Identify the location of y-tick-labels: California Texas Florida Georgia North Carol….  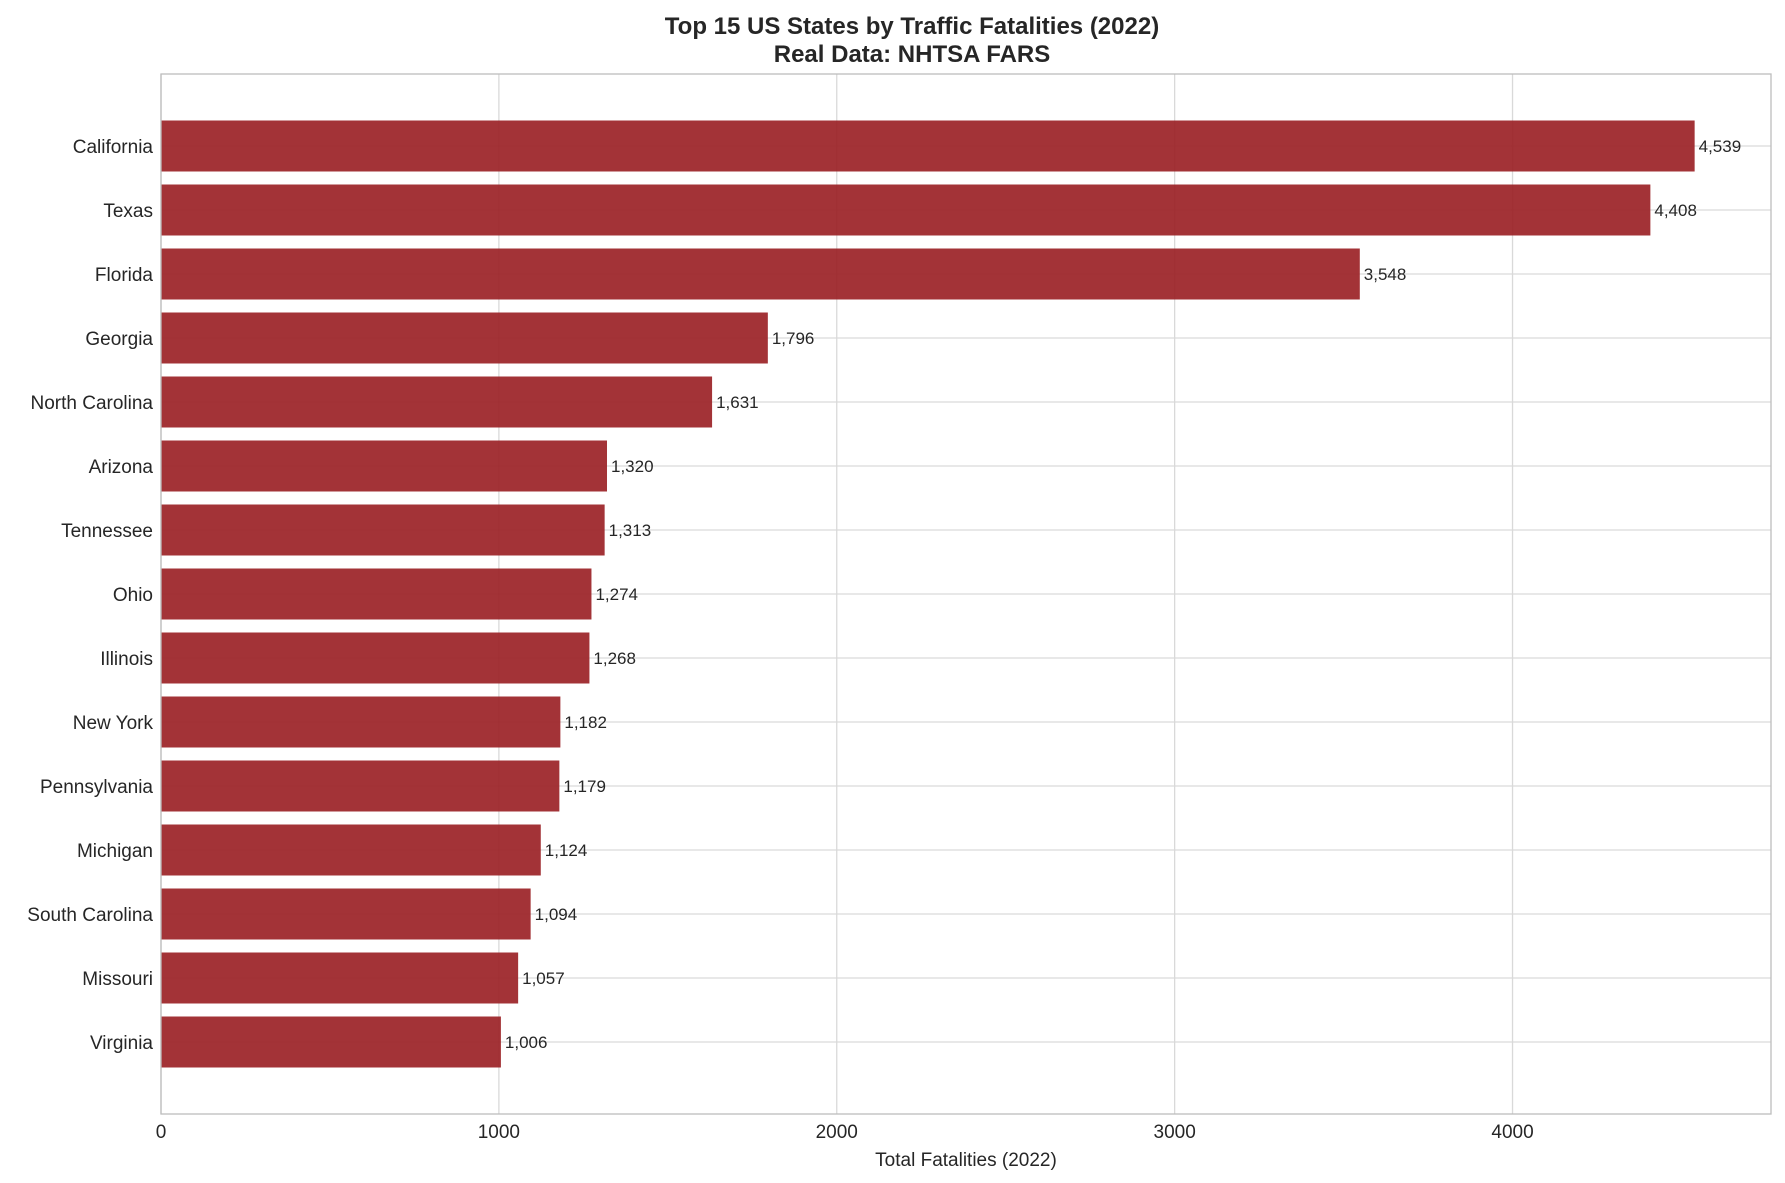
(90, 595).